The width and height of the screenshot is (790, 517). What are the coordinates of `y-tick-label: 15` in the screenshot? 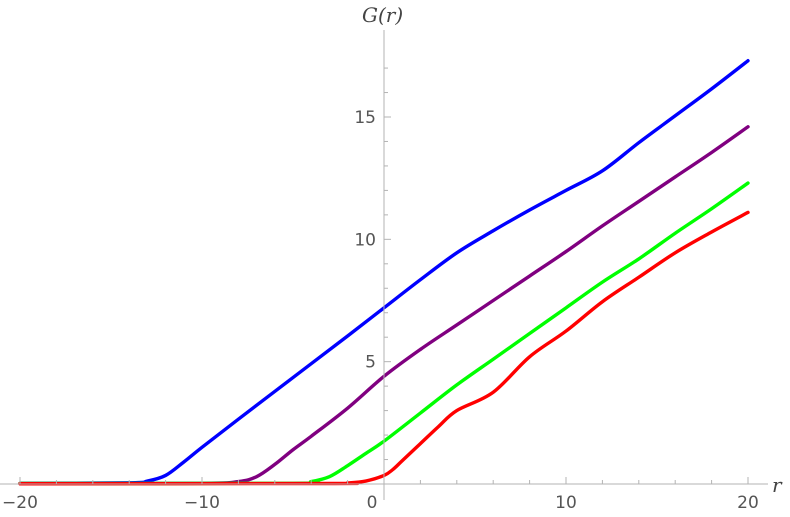 It's located at (365, 118).